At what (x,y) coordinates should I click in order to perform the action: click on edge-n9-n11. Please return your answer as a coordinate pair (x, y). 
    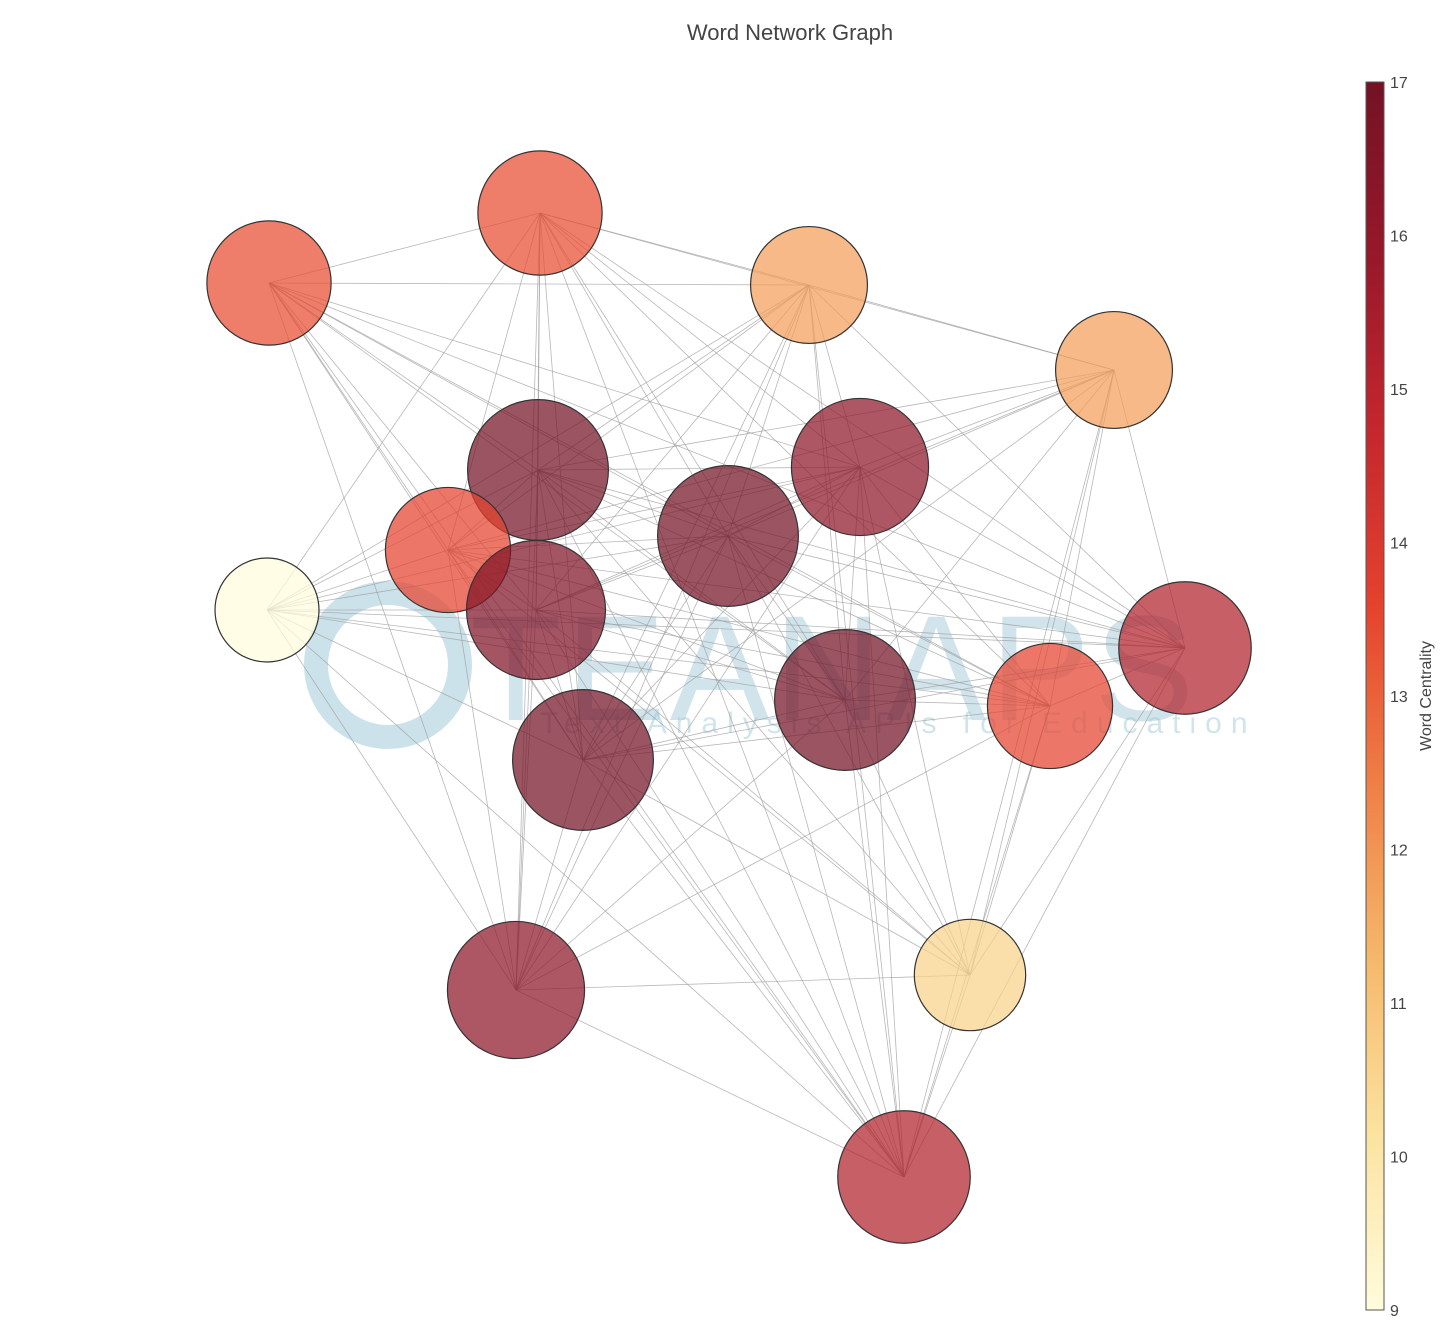
    Looking at the image, I should click on (726, 629).